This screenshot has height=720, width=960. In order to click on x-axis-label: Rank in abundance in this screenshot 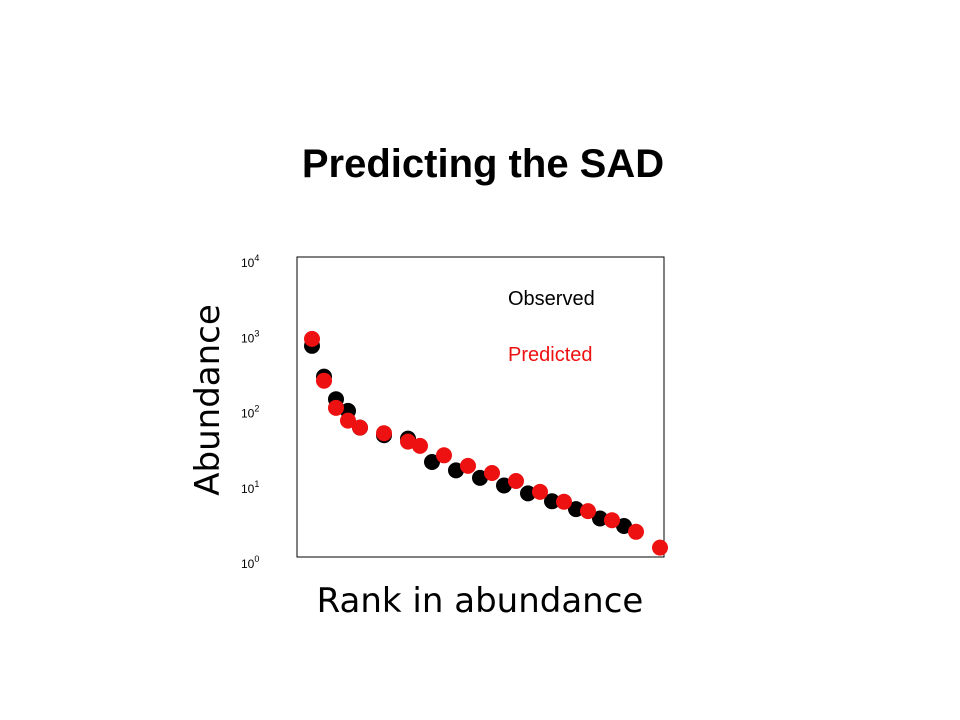, I will do `click(480, 601)`.